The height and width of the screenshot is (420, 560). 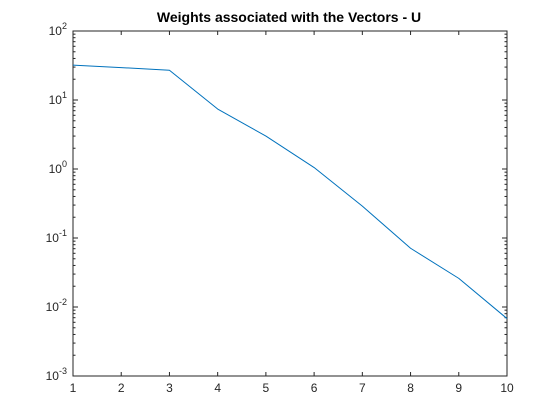 What do you see at coordinates (507, 388) in the screenshot?
I see `x-tick-label: 10` at bounding box center [507, 388].